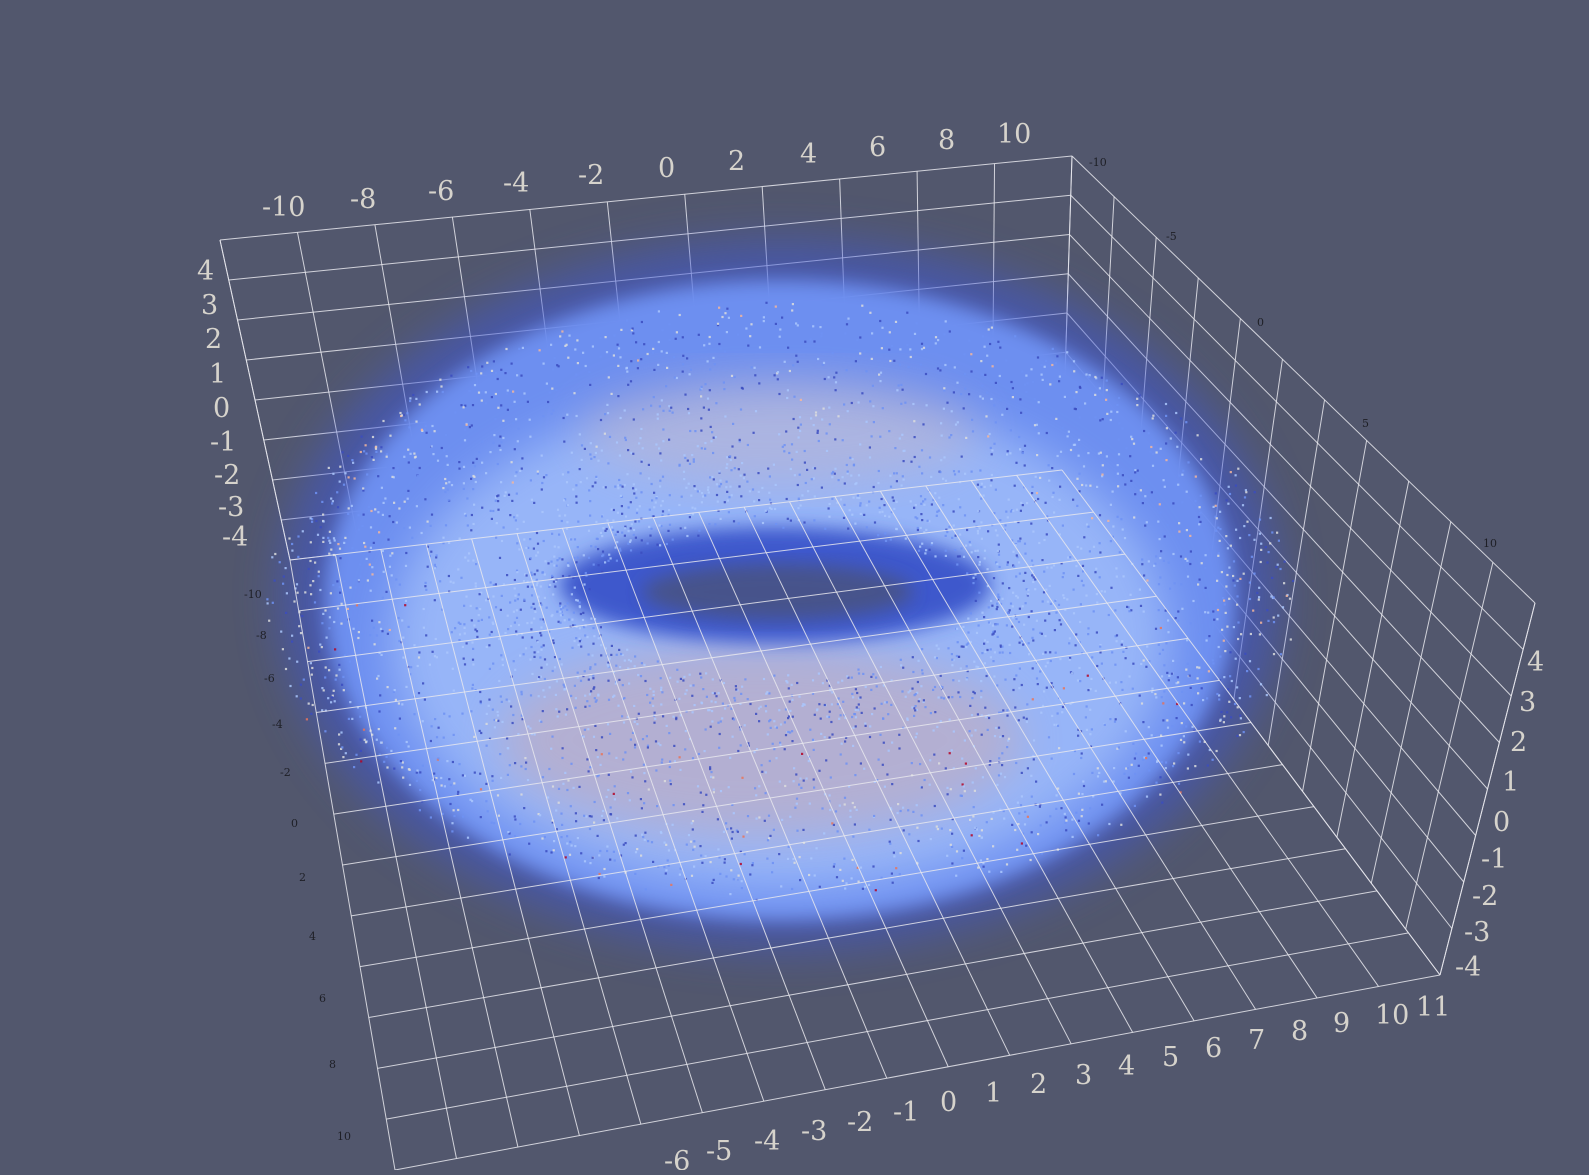  What do you see at coordinates (332, 1064) in the screenshot?
I see `left-y-tick: 8` at bounding box center [332, 1064].